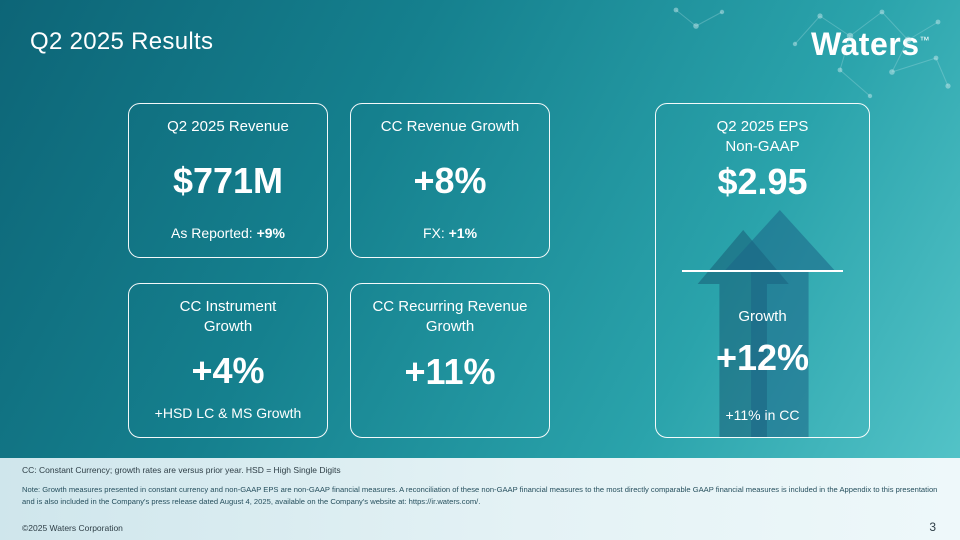  I want to click on card-cc-recurring-revenue-growth-title-line2: Growth, so click(450, 326).